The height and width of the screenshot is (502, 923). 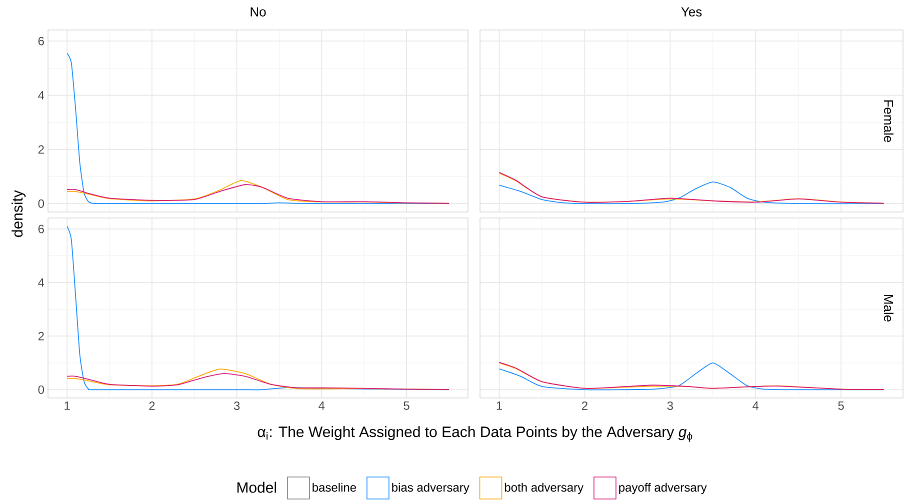 What do you see at coordinates (431, 488) in the screenshot?
I see `legend-label: bias adversary` at bounding box center [431, 488].